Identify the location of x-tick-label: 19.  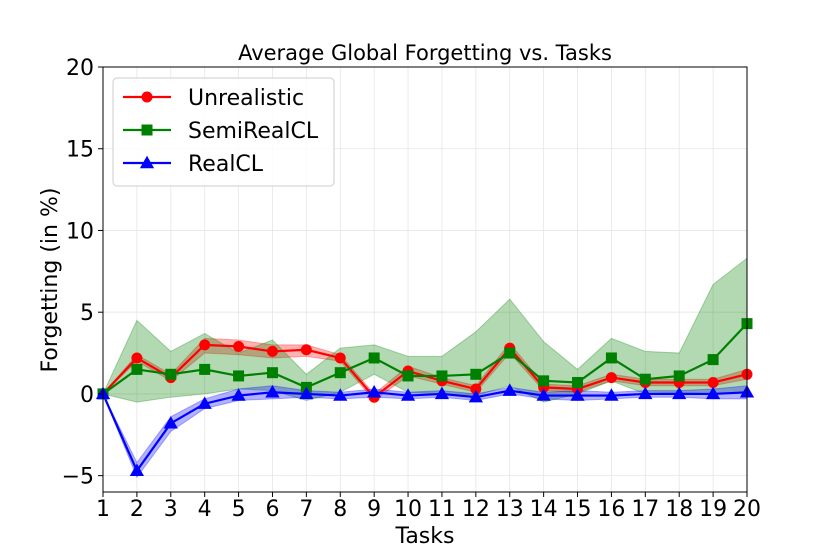
(713, 509).